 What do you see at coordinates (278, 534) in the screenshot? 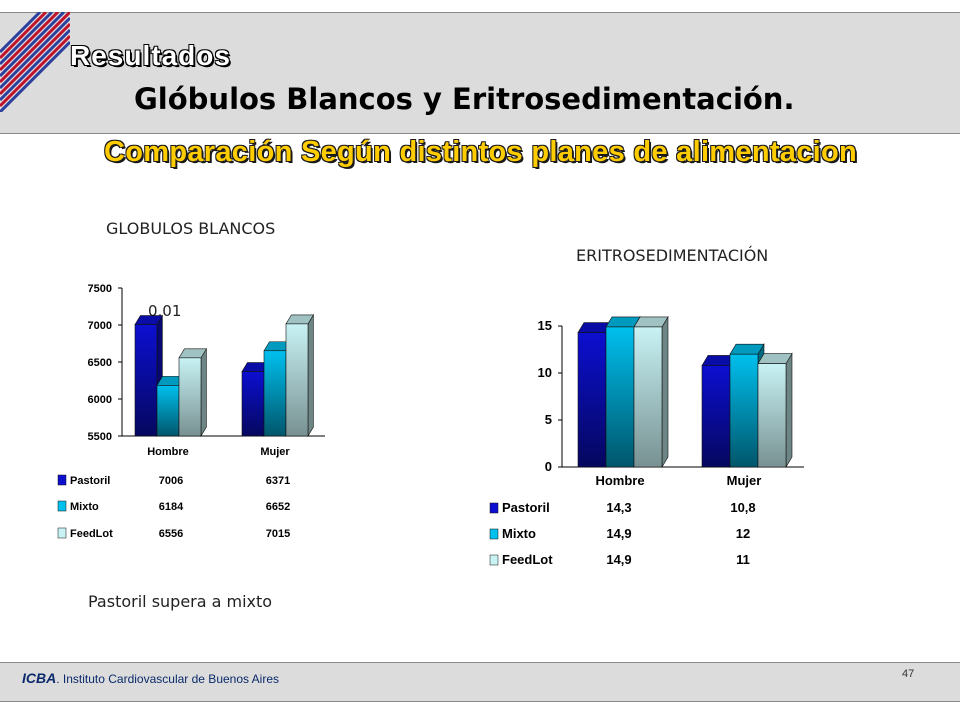
I see `gb-table-value-feedlot-mujer: 7015` at bounding box center [278, 534].